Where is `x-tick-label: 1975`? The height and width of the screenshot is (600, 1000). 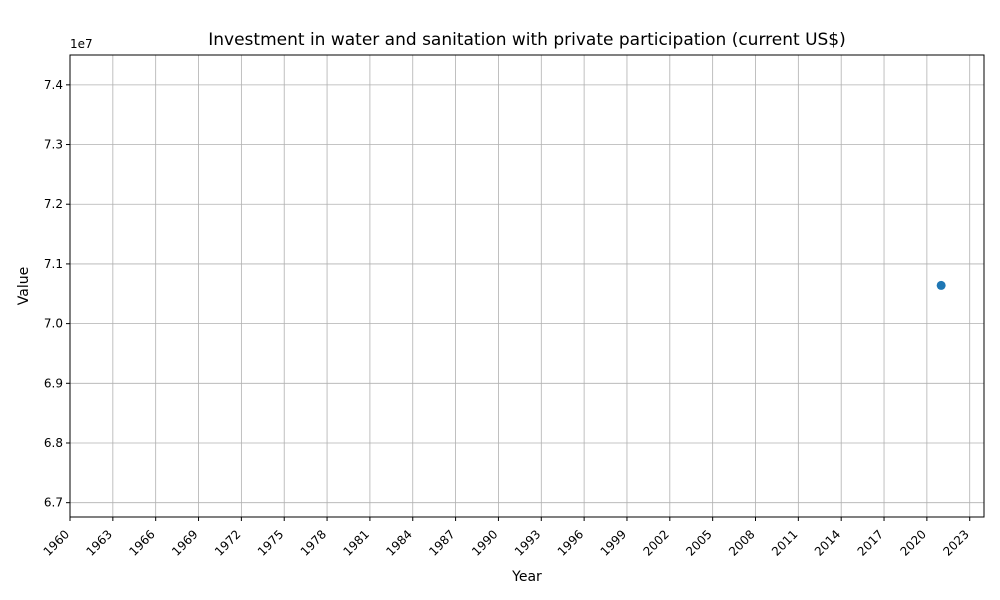
x-tick-label: 1975 is located at coordinates (270, 542).